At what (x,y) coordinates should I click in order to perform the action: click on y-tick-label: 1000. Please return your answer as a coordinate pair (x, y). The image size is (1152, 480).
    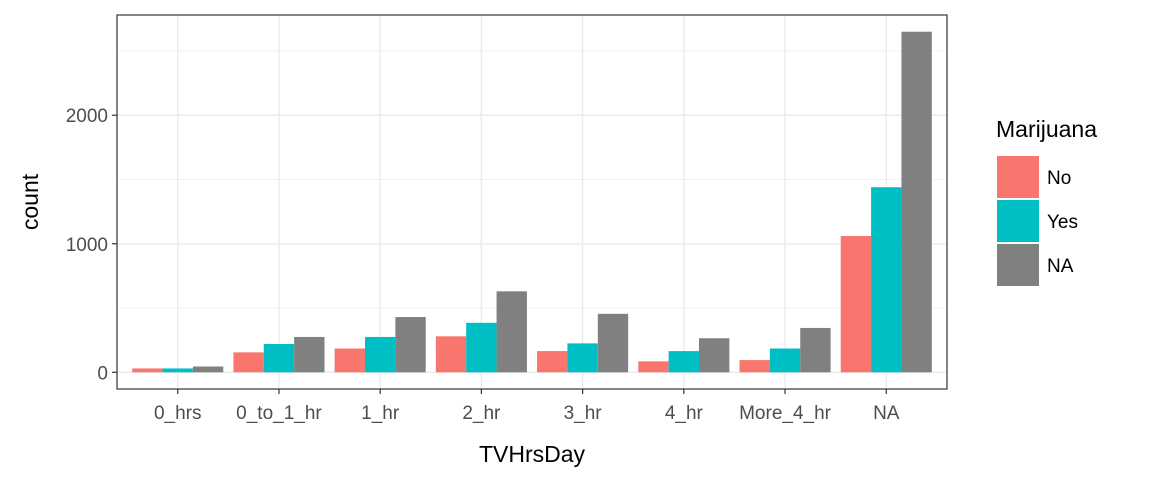
    Looking at the image, I should click on (87, 245).